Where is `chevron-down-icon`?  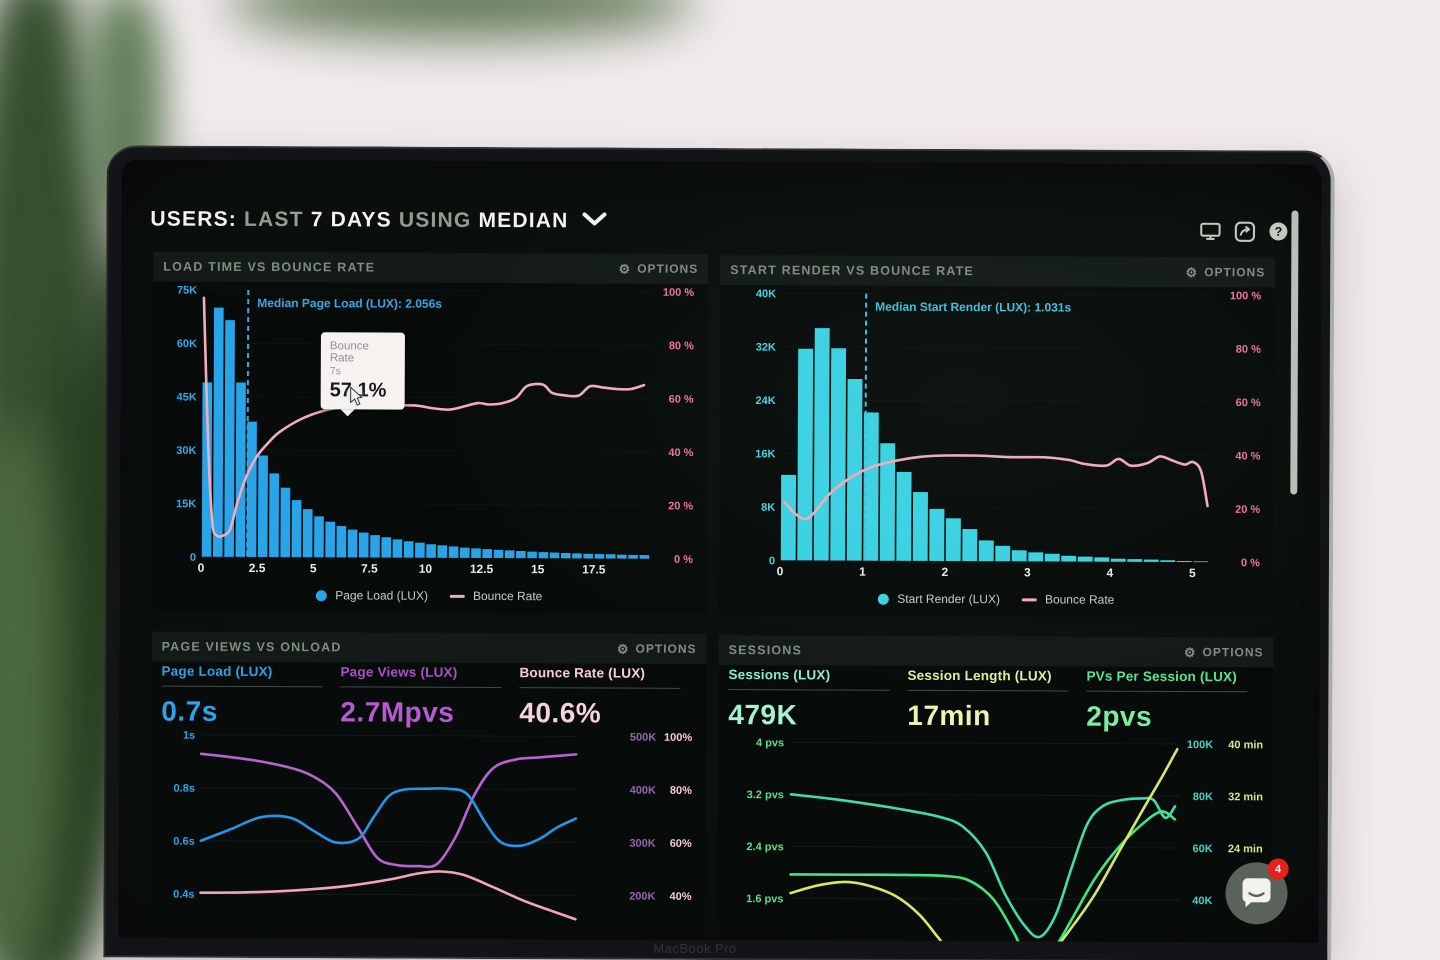
chevron-down-icon is located at coordinates (594, 221).